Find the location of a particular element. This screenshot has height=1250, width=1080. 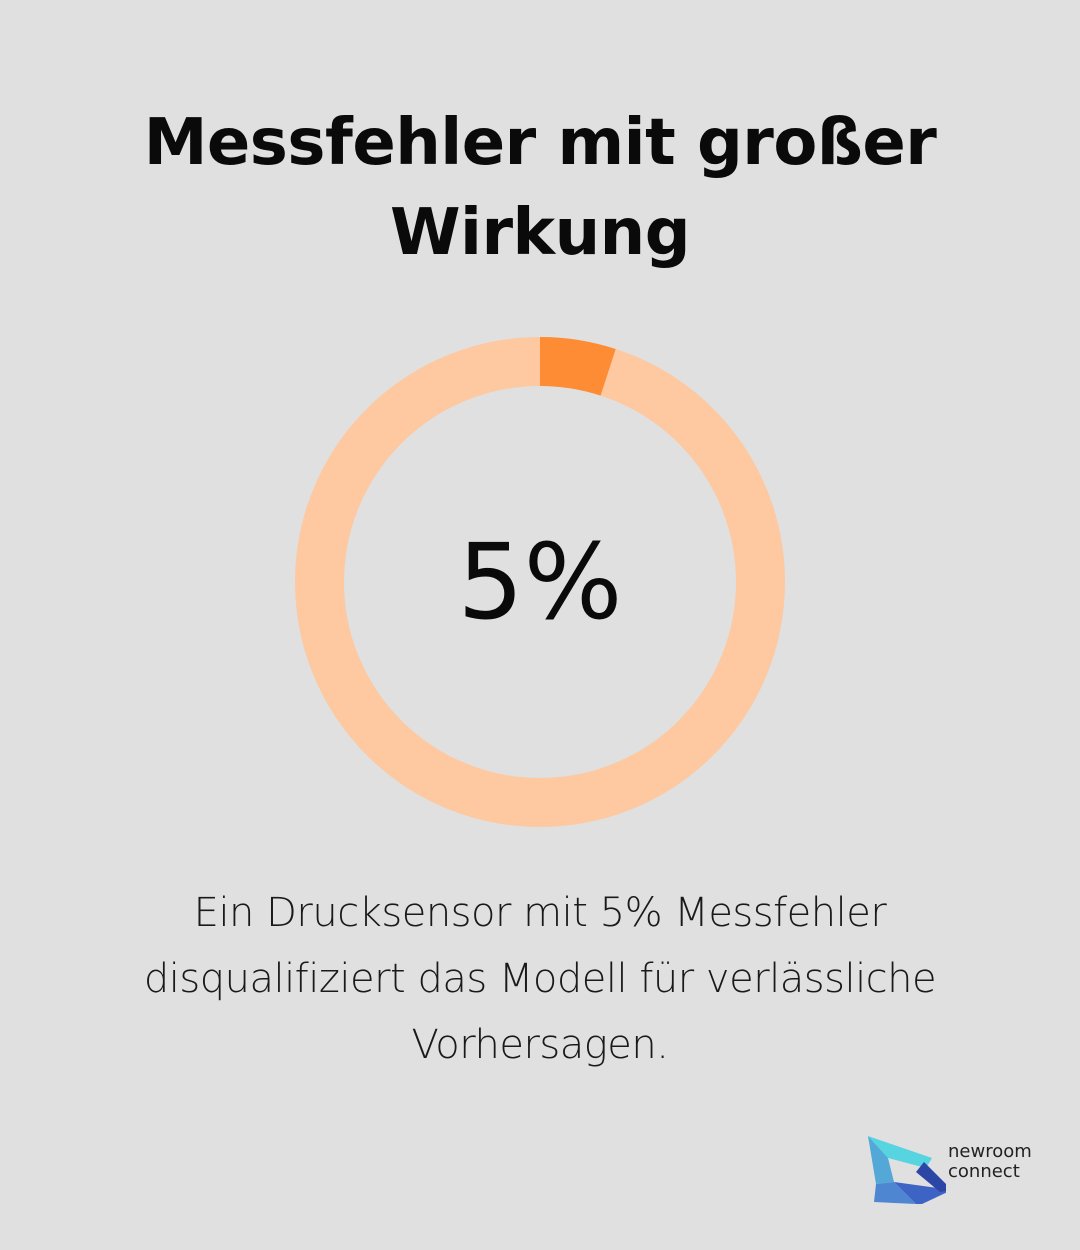

donut-center-value: 5% is located at coordinates (540, 582).